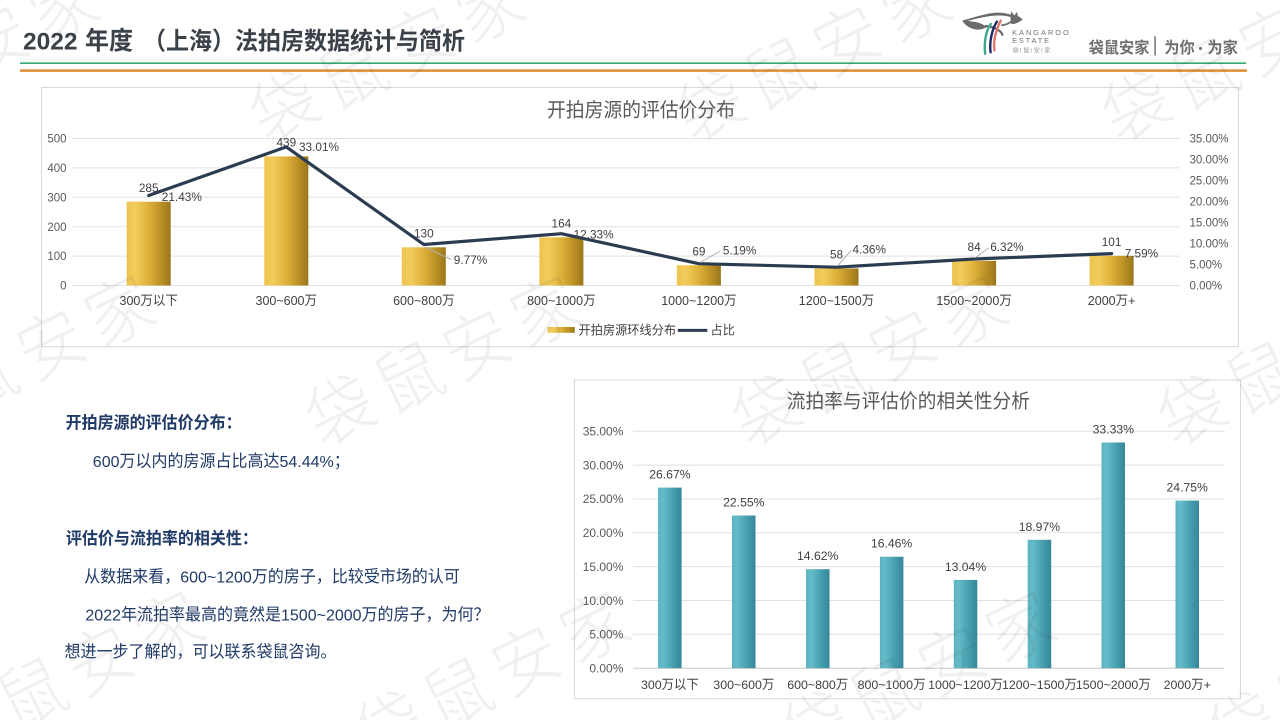 The height and width of the screenshot is (720, 1280). Describe the element at coordinates (891, 544) in the screenshot. I see `svg-text: 16.46%` at that location.